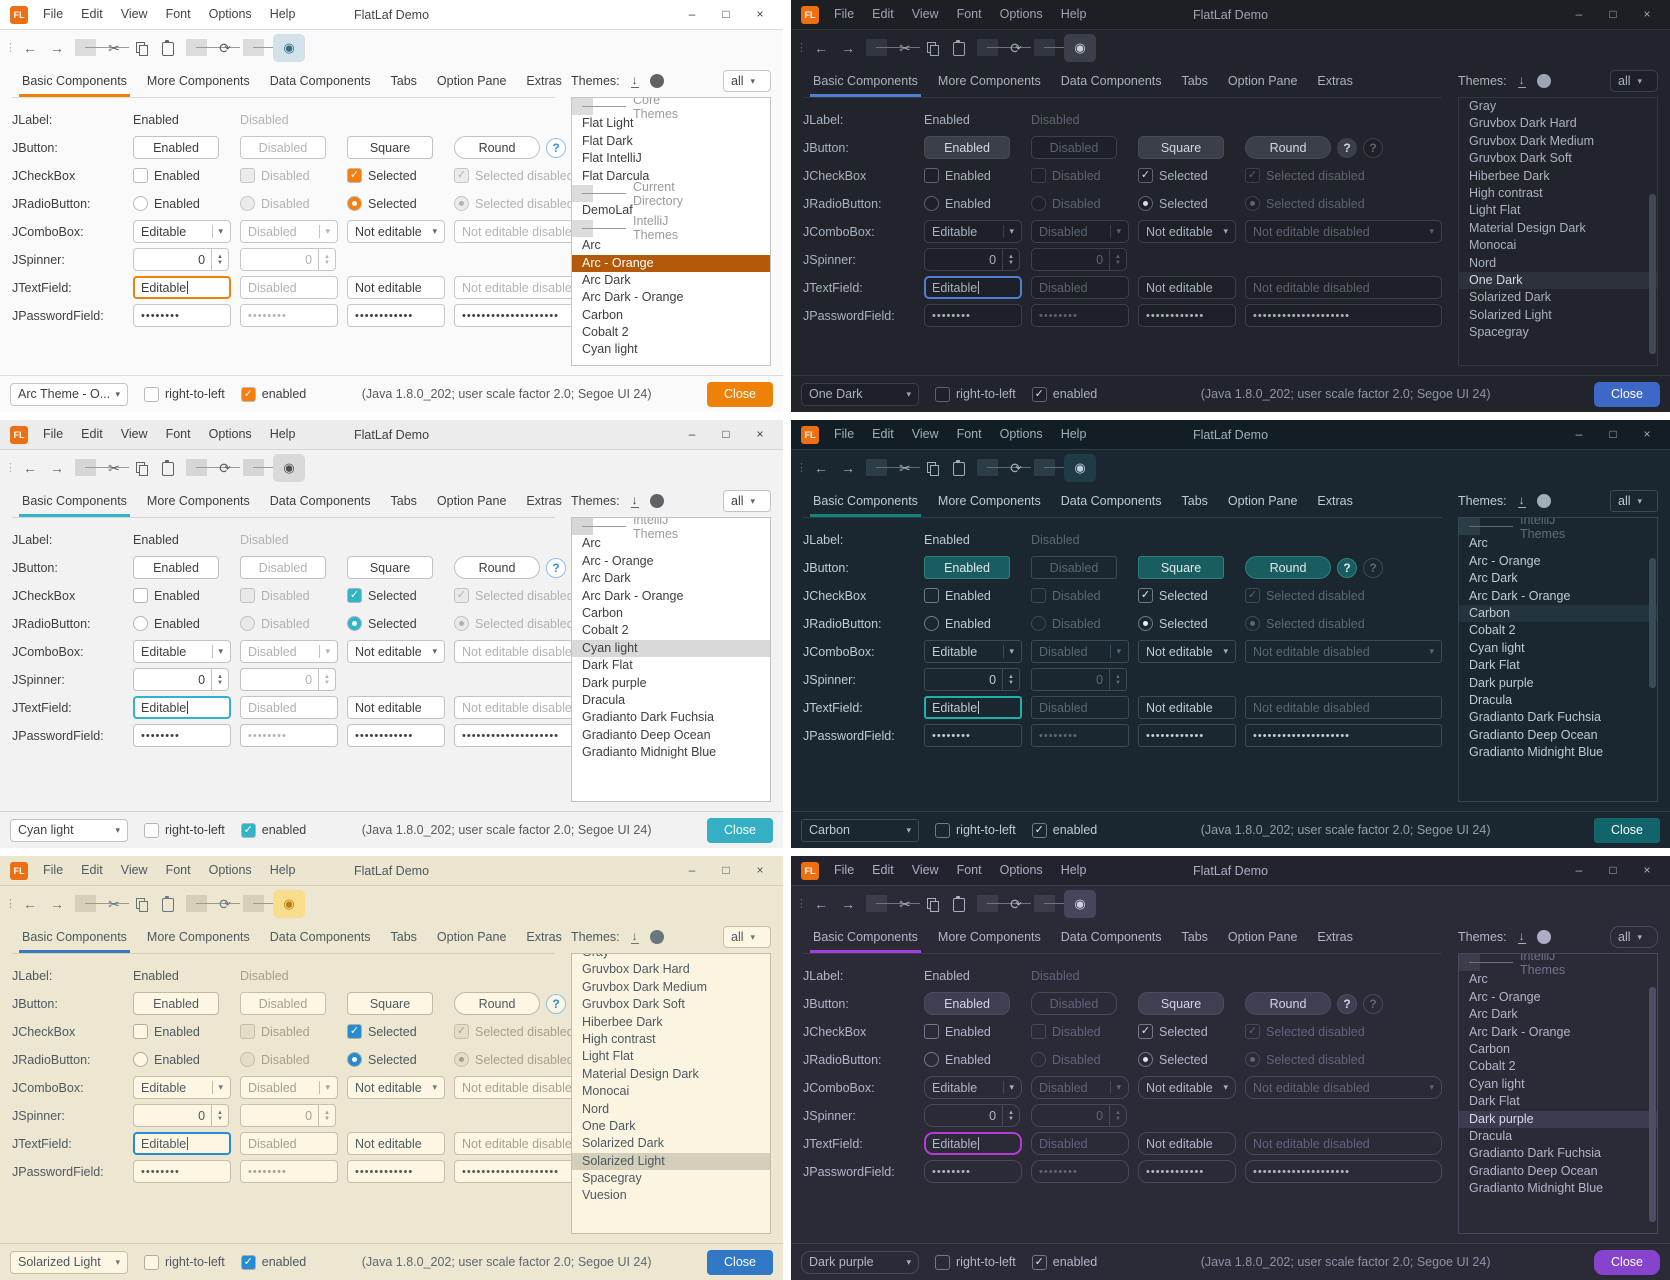 The height and width of the screenshot is (1280, 1670). Describe the element at coordinates (471, 501) in the screenshot. I see `tab-option-pane: Option Pane` at that location.